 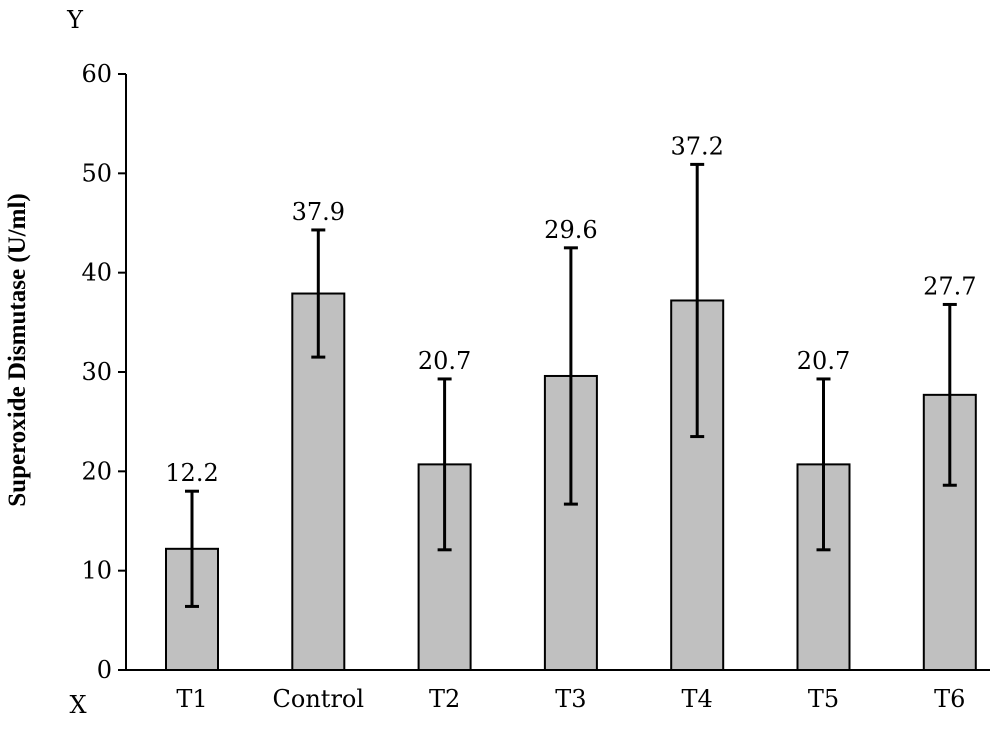 I want to click on data-label: 12.2, so click(x=191, y=473).